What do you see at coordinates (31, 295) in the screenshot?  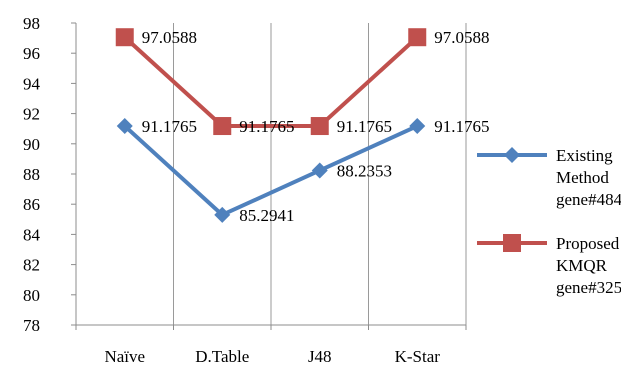 I see `y-tick-label: 80` at bounding box center [31, 295].